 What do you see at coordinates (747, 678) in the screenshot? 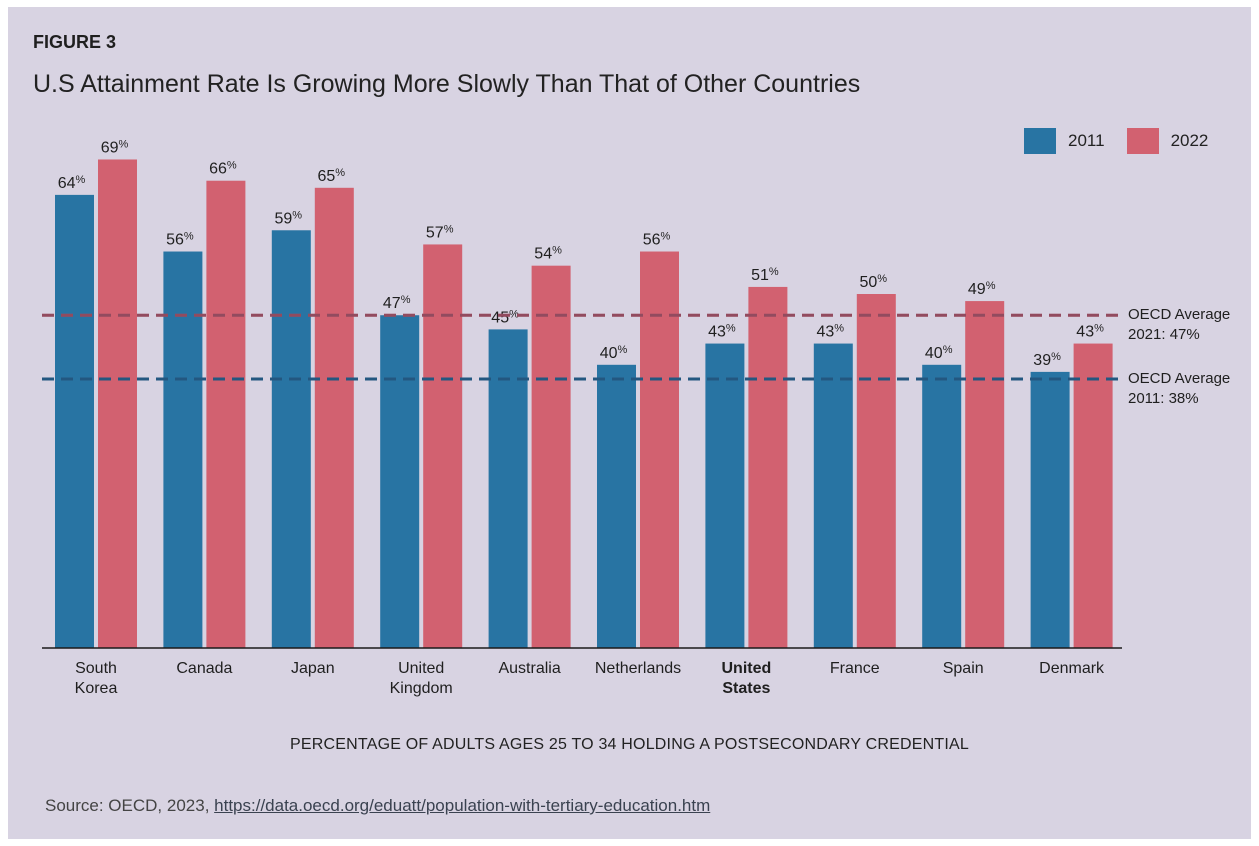
I see `tick-label-6: United States` at bounding box center [747, 678].